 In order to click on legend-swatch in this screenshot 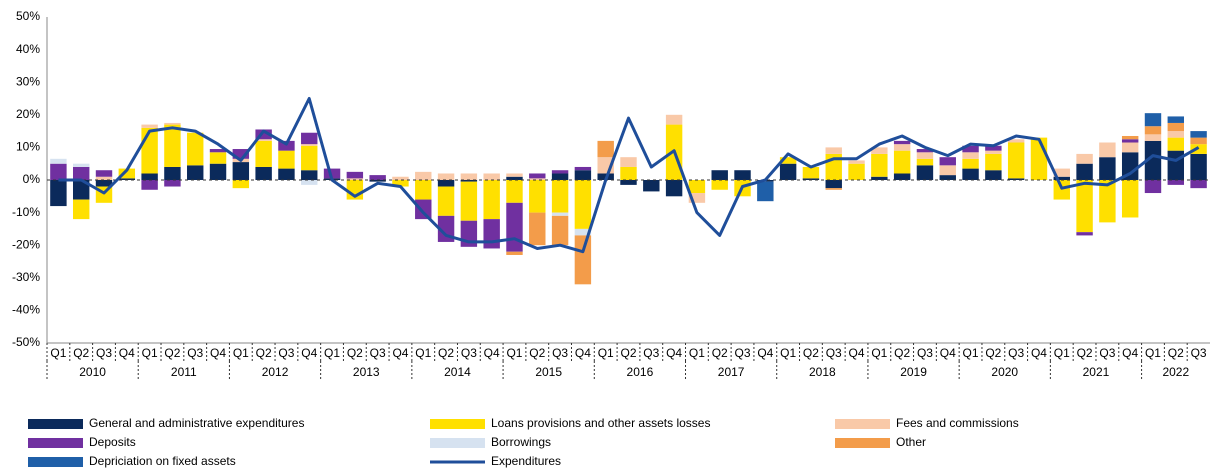, I will do `click(862, 443)`.